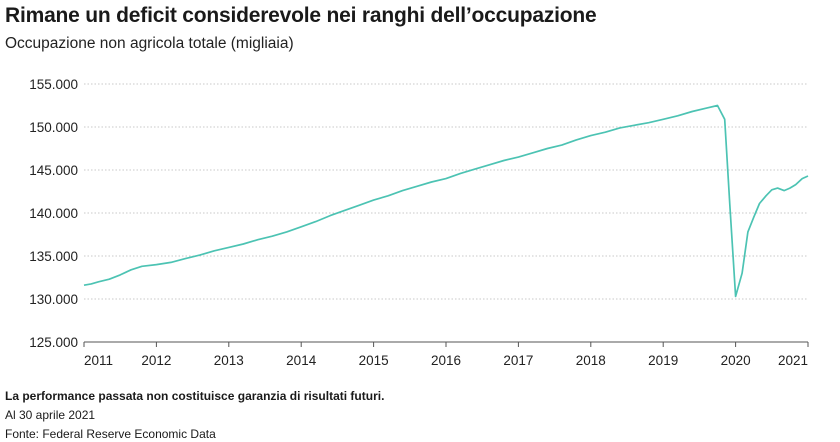 This screenshot has height=442, width=840. I want to click on y-tick-label: 140.000, so click(53, 213).